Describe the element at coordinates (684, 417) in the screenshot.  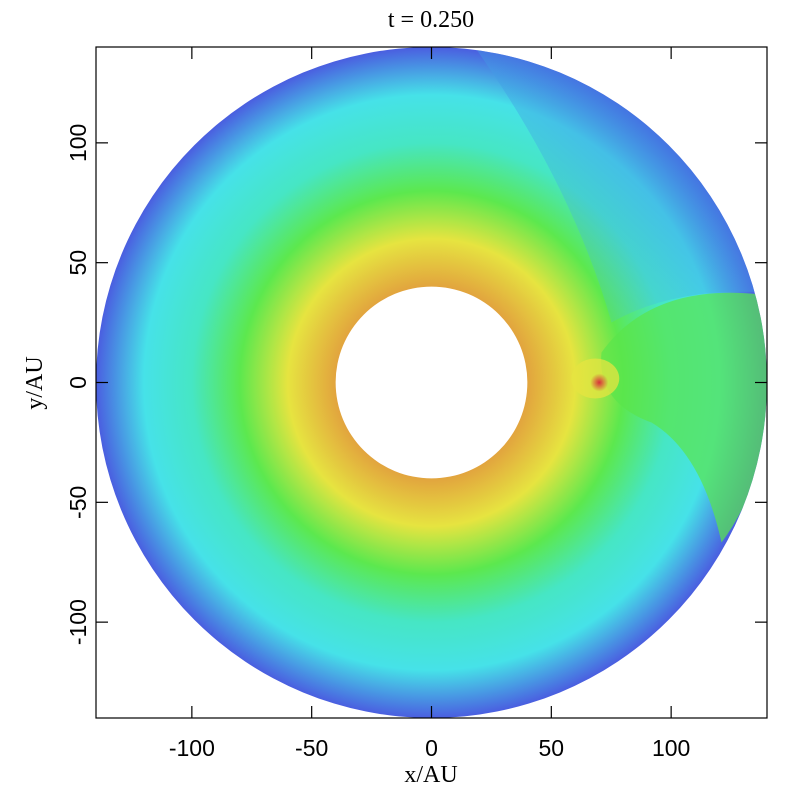
I see `inner-wake` at that location.